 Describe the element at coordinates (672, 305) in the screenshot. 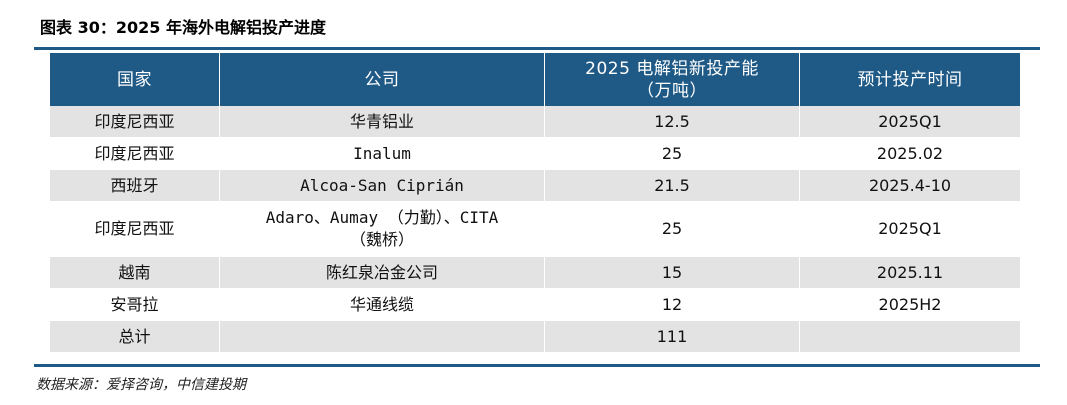

I see `cell-capacity: 12` at that location.